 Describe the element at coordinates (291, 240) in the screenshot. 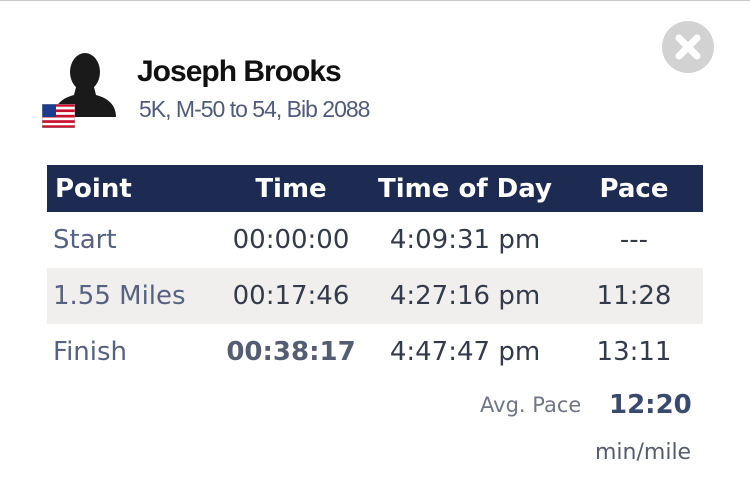

I see `time-cell: 00:00:00` at that location.